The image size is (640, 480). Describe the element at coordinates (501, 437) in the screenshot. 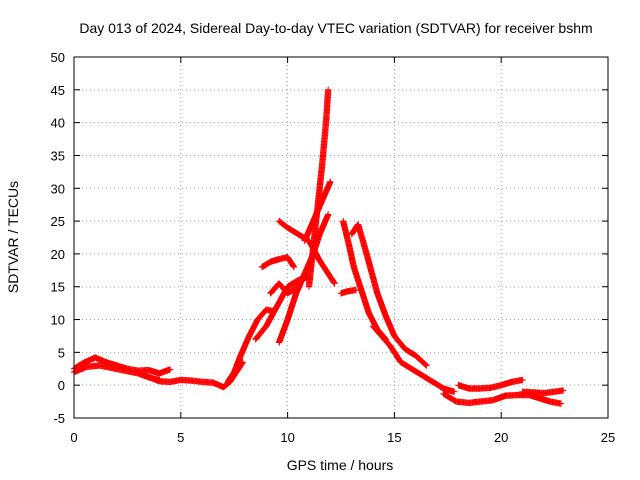

I see `x-tick-label: 20` at that location.